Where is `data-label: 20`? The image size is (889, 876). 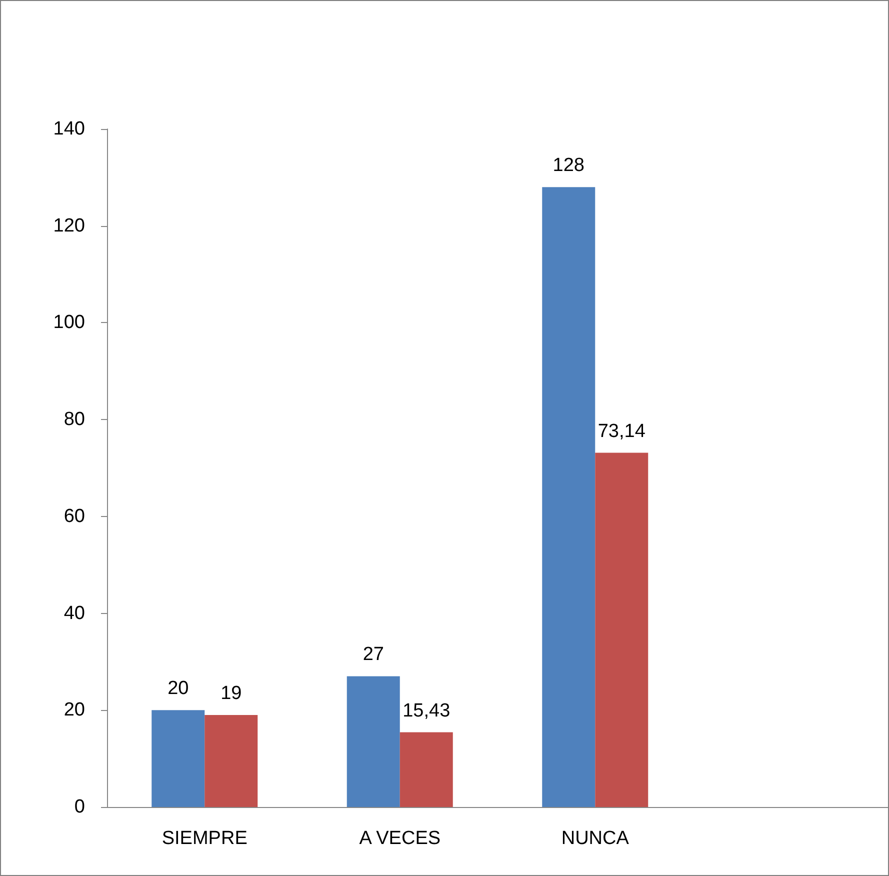
data-label: 20 is located at coordinates (178, 689).